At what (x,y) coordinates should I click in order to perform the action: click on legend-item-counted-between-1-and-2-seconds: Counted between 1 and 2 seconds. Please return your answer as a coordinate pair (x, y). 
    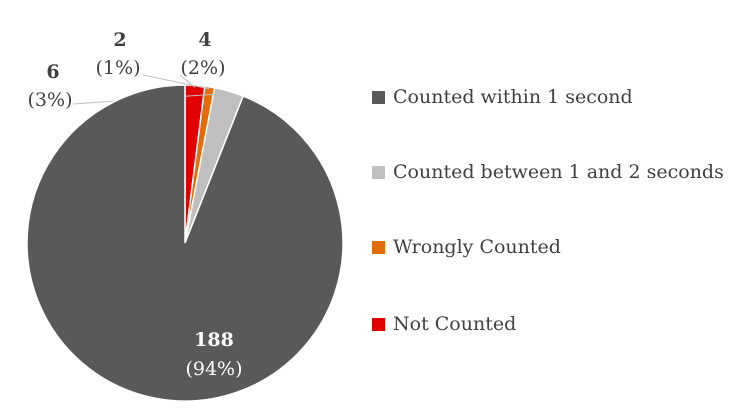
    Looking at the image, I should click on (548, 172).